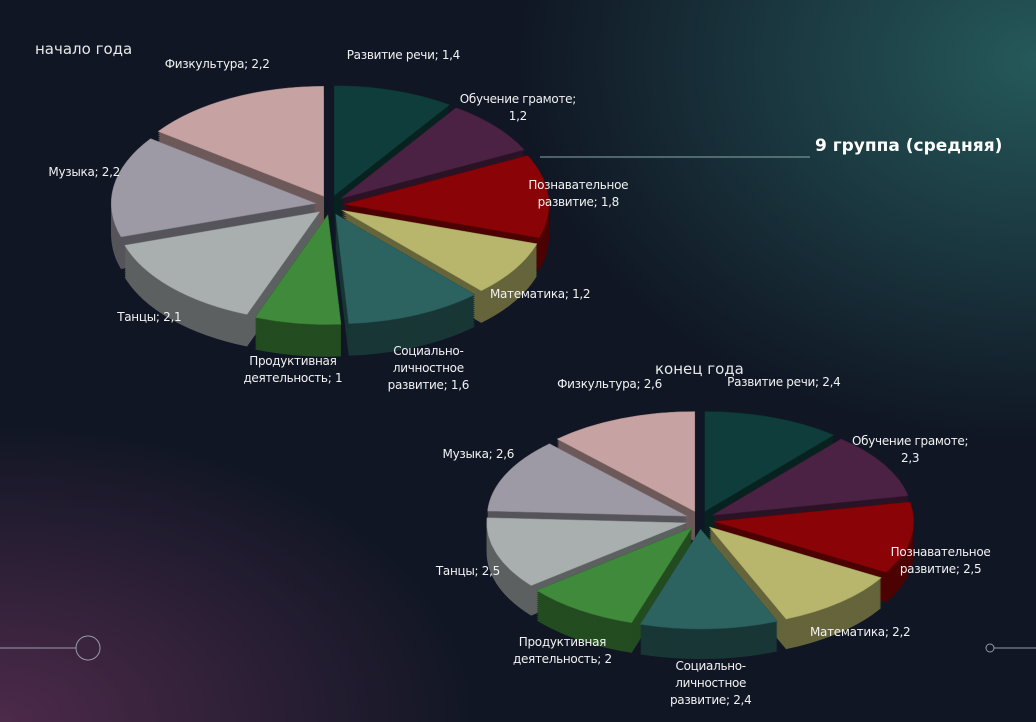 The height and width of the screenshot is (722, 1036). Describe the element at coordinates (860, 632) in the screenshot. I see `data-label: Математика; 2,2` at that location.